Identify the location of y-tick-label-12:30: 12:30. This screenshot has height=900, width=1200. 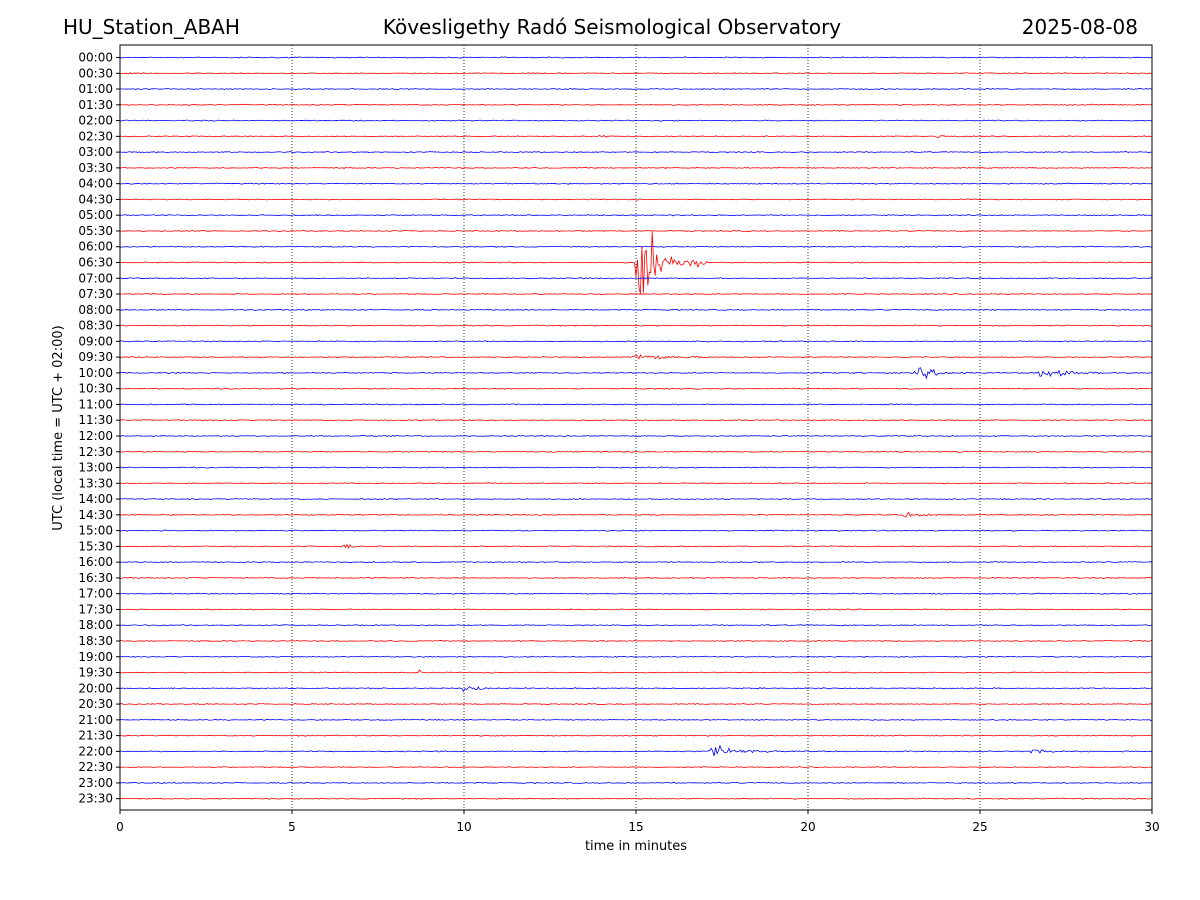
(95, 452).